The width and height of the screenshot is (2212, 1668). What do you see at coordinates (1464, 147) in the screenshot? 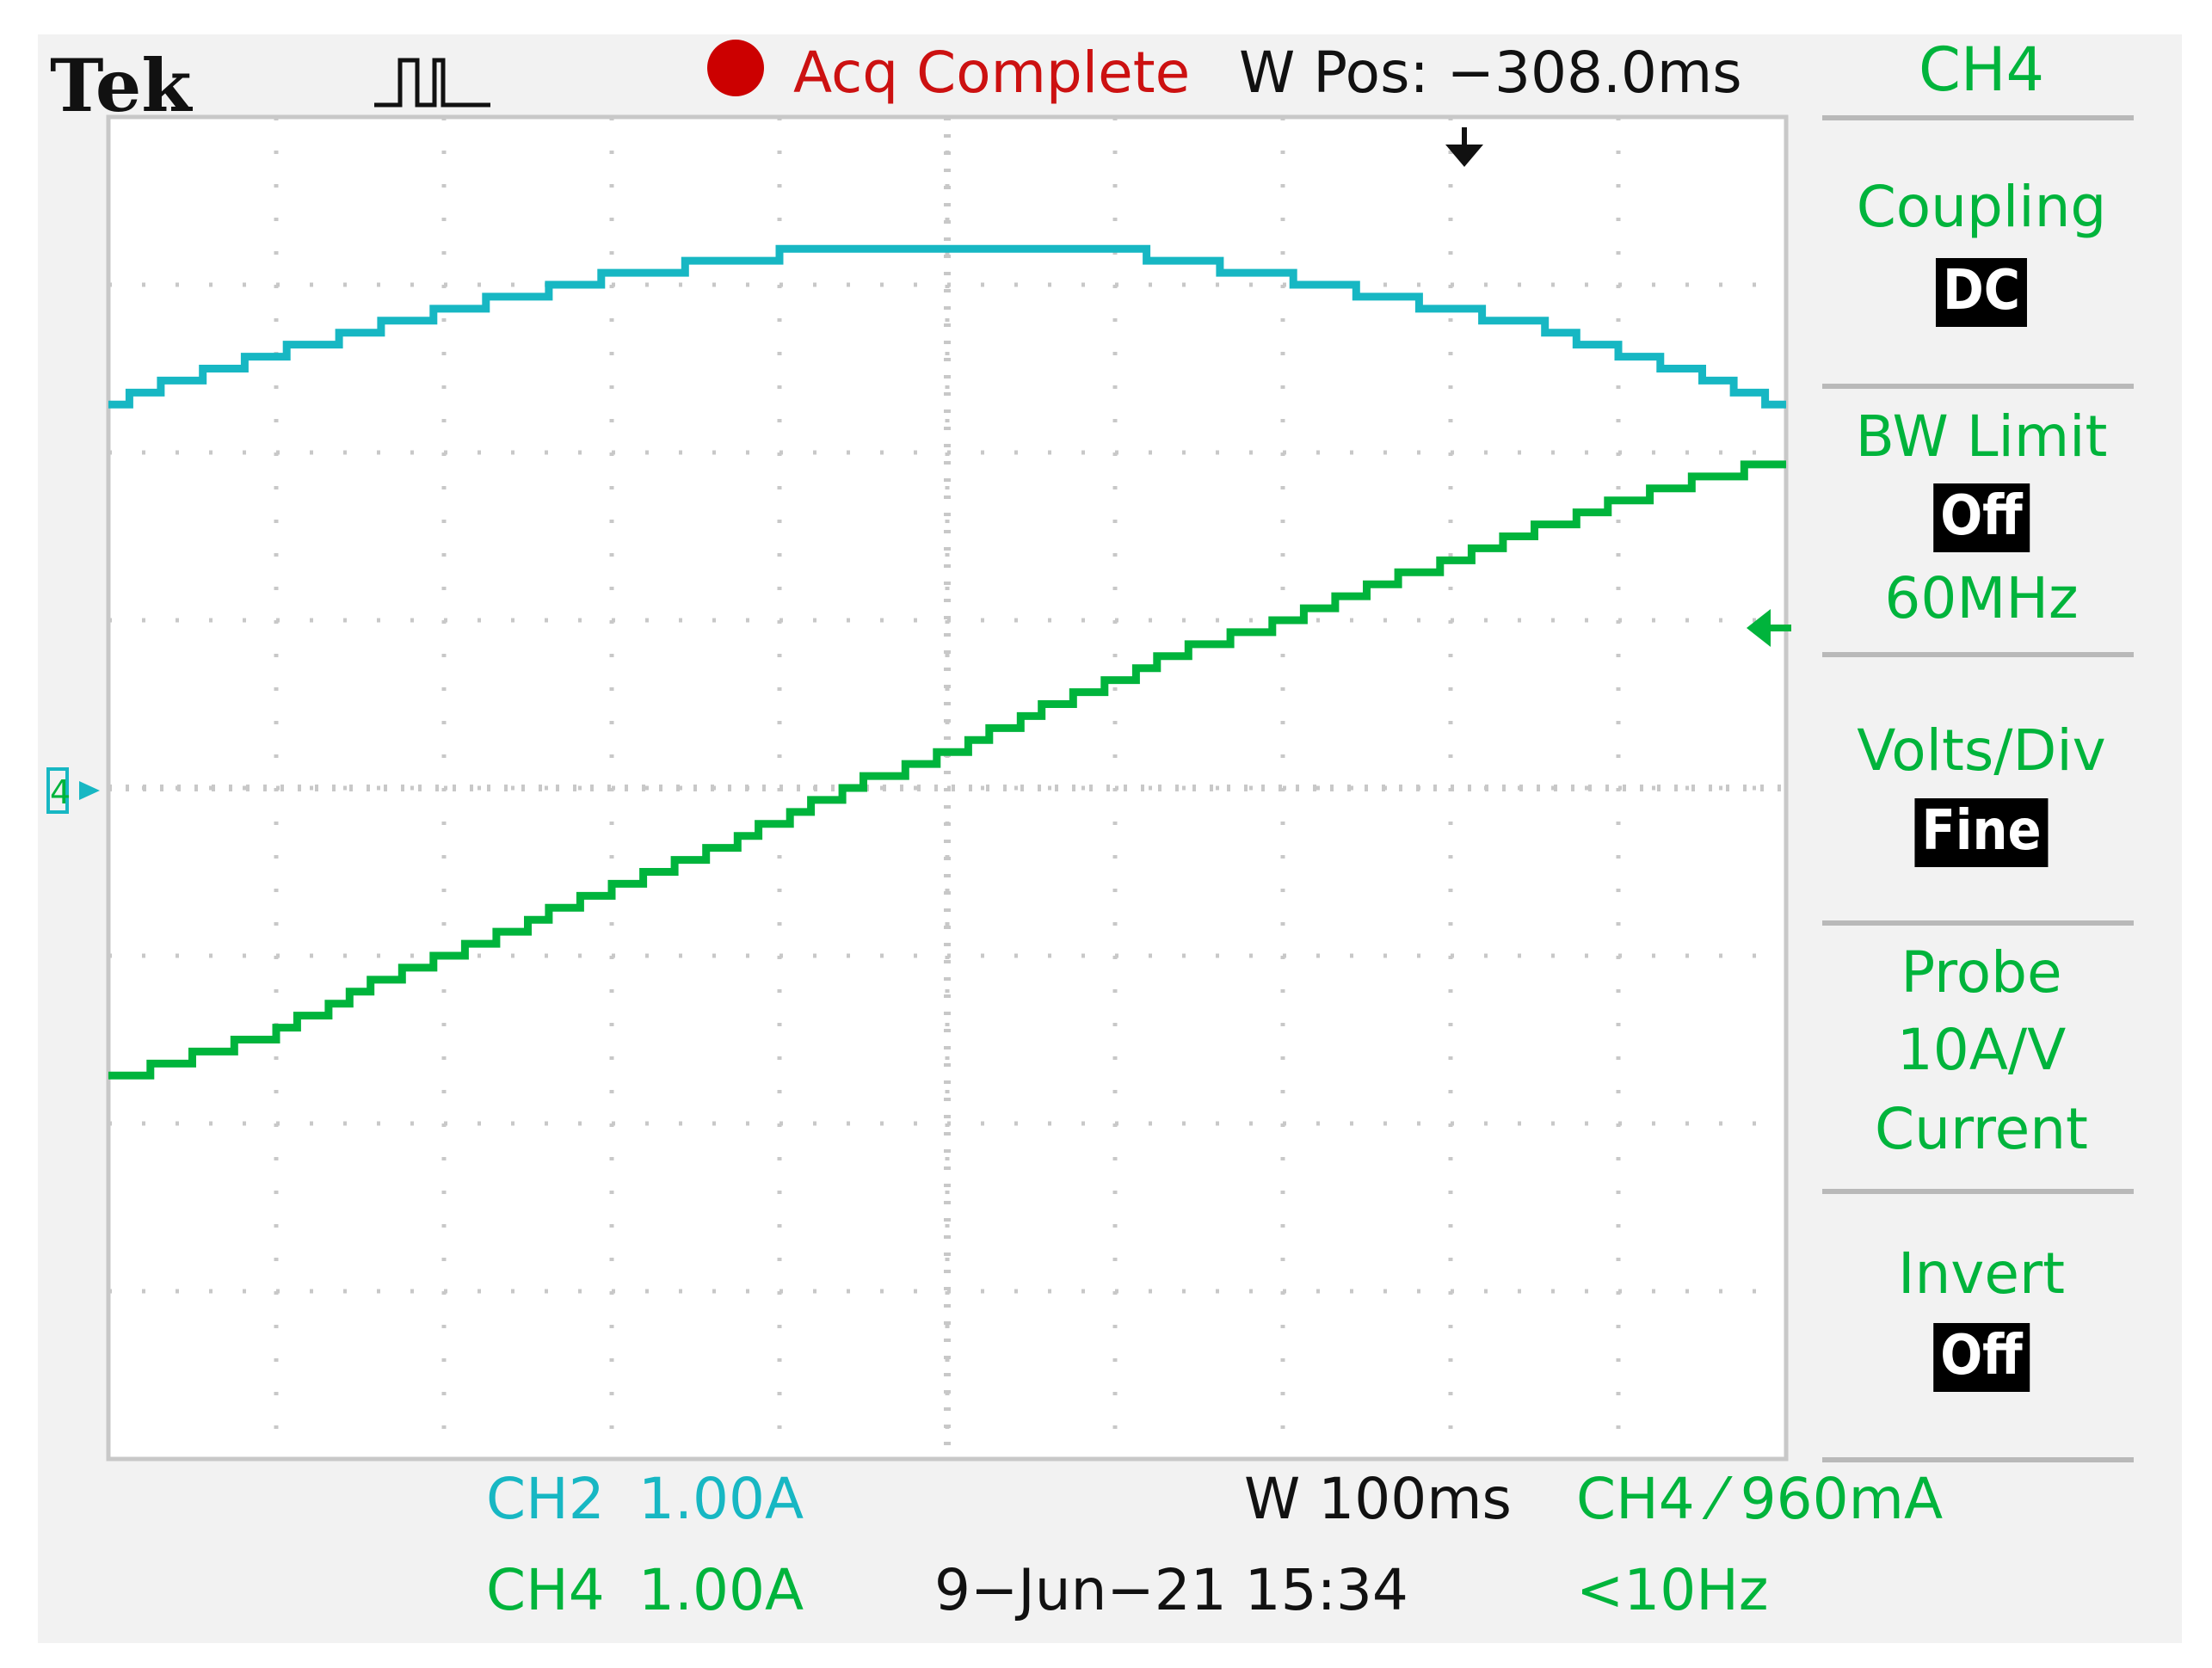
I see `trigger-position-icon` at bounding box center [1464, 147].